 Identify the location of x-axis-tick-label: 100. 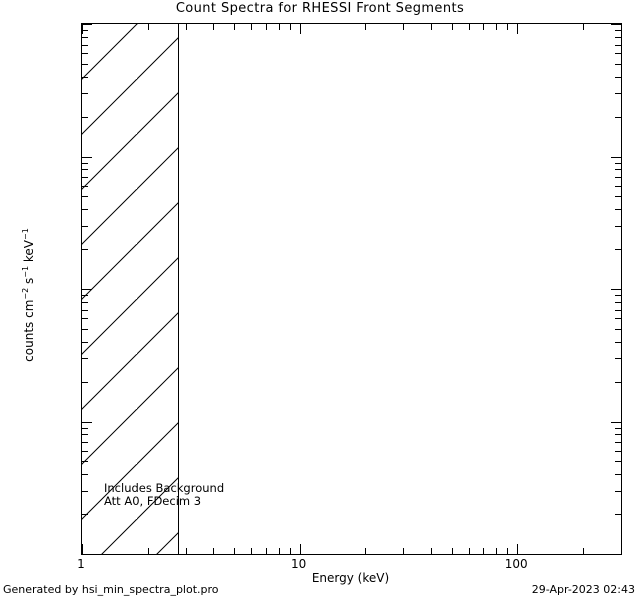
(516, 564).